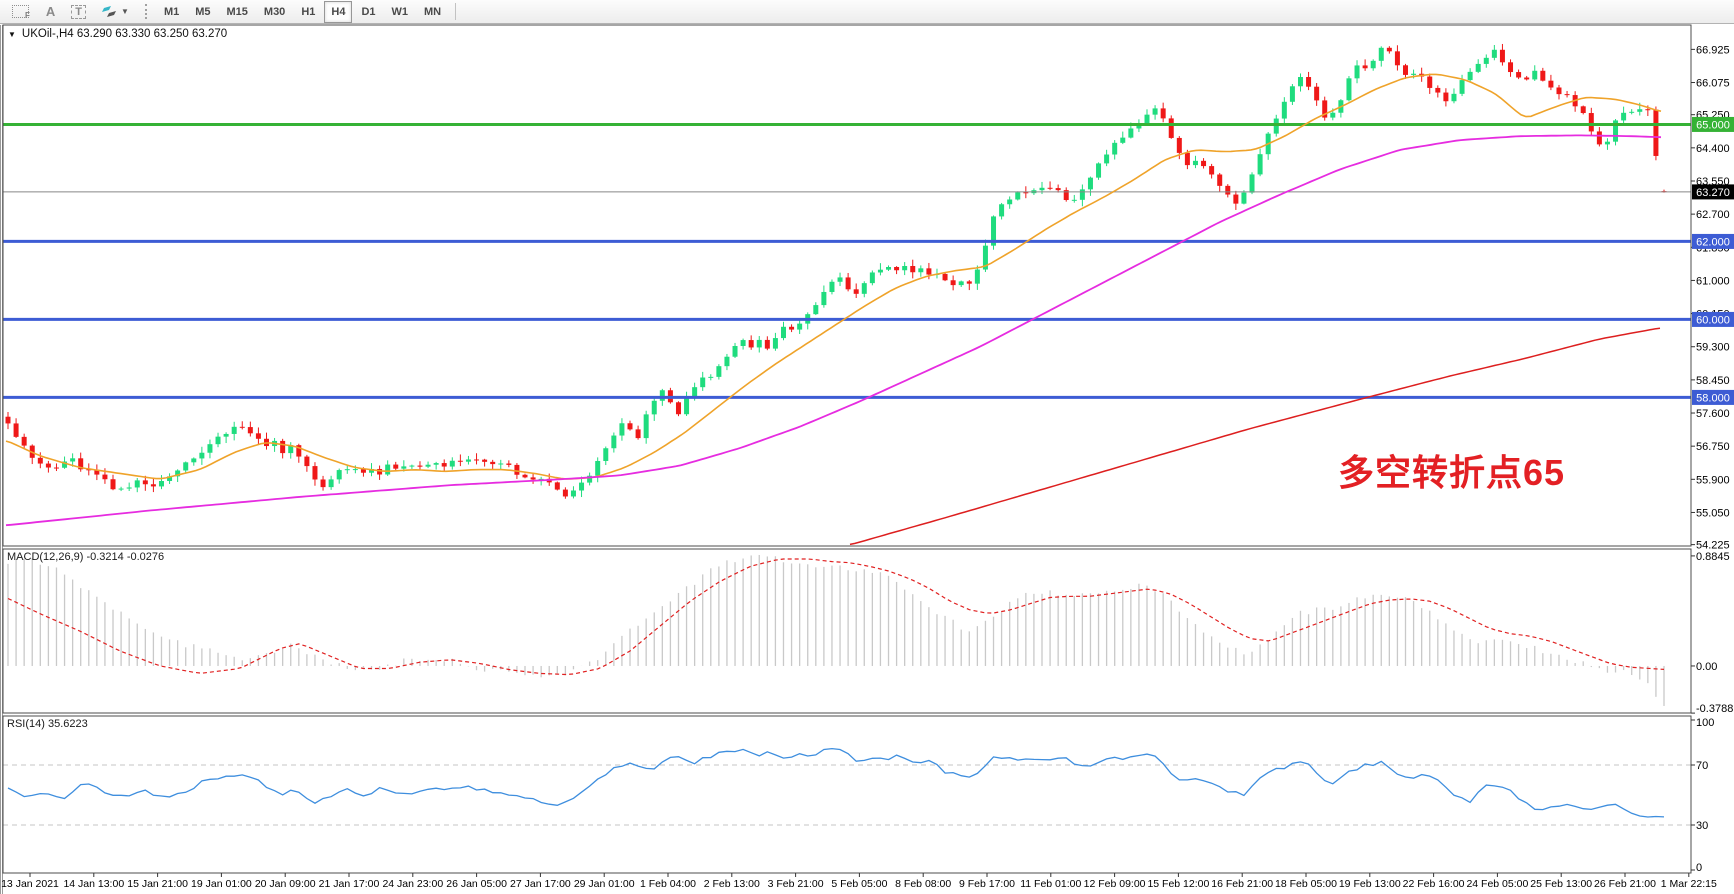 The image size is (1734, 894). I want to click on toolbar: F A T ▼ M1 M5 M15 M30 H1 H4 D1 W1 MN, so click(867, 12).